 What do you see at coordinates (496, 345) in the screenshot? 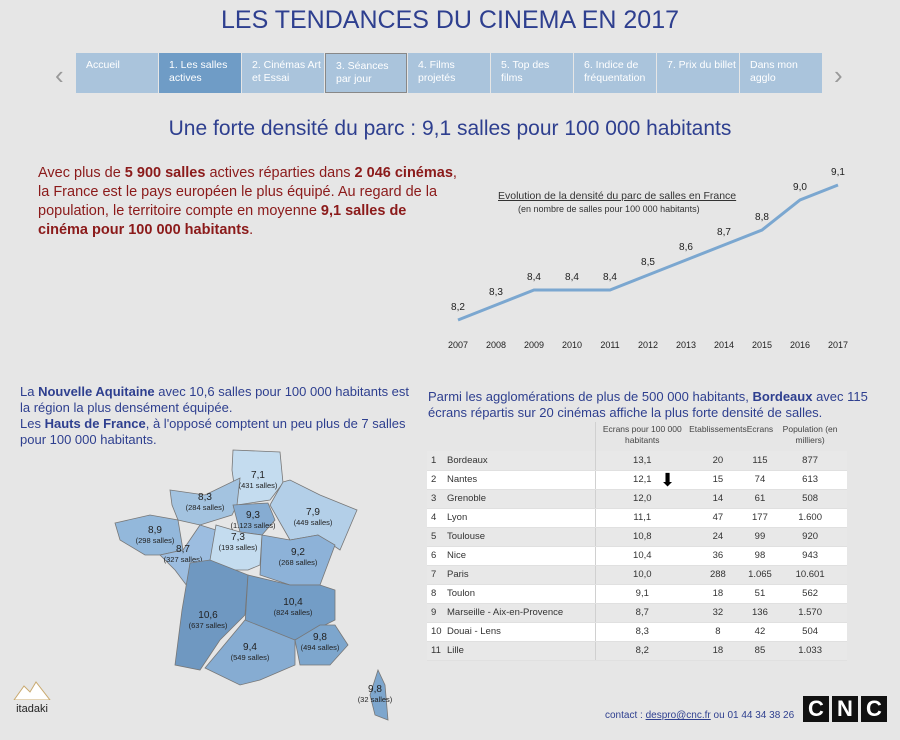
I see `x-tick-label: 2008` at bounding box center [496, 345].